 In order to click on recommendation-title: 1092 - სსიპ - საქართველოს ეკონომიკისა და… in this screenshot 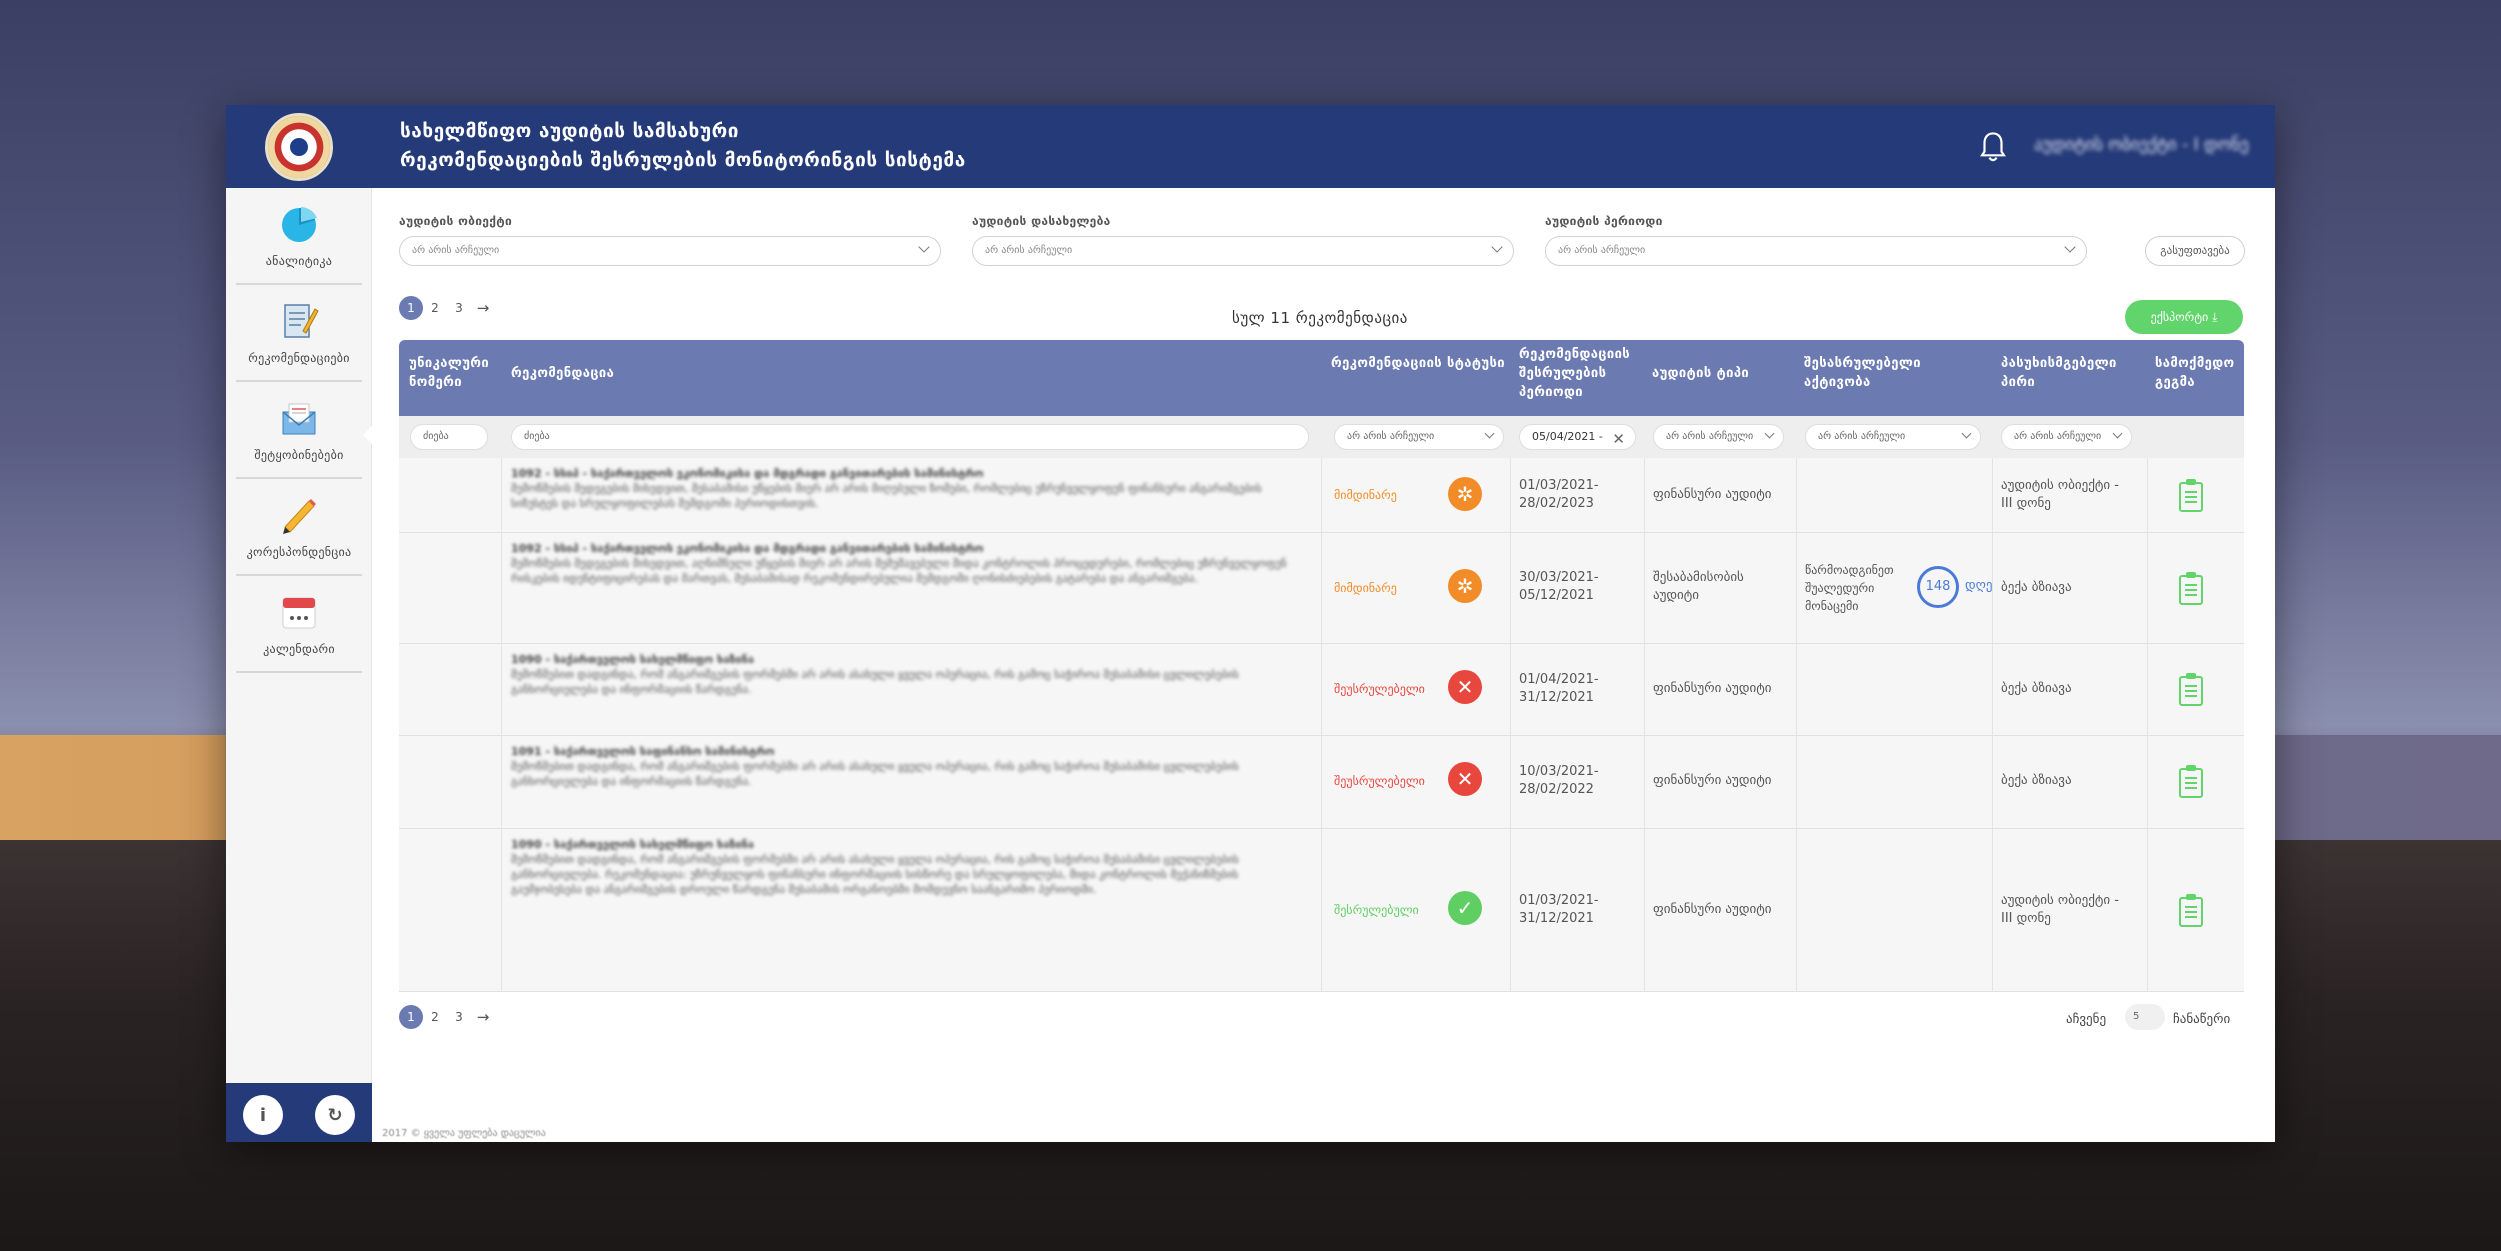, I will do `click(747, 548)`.